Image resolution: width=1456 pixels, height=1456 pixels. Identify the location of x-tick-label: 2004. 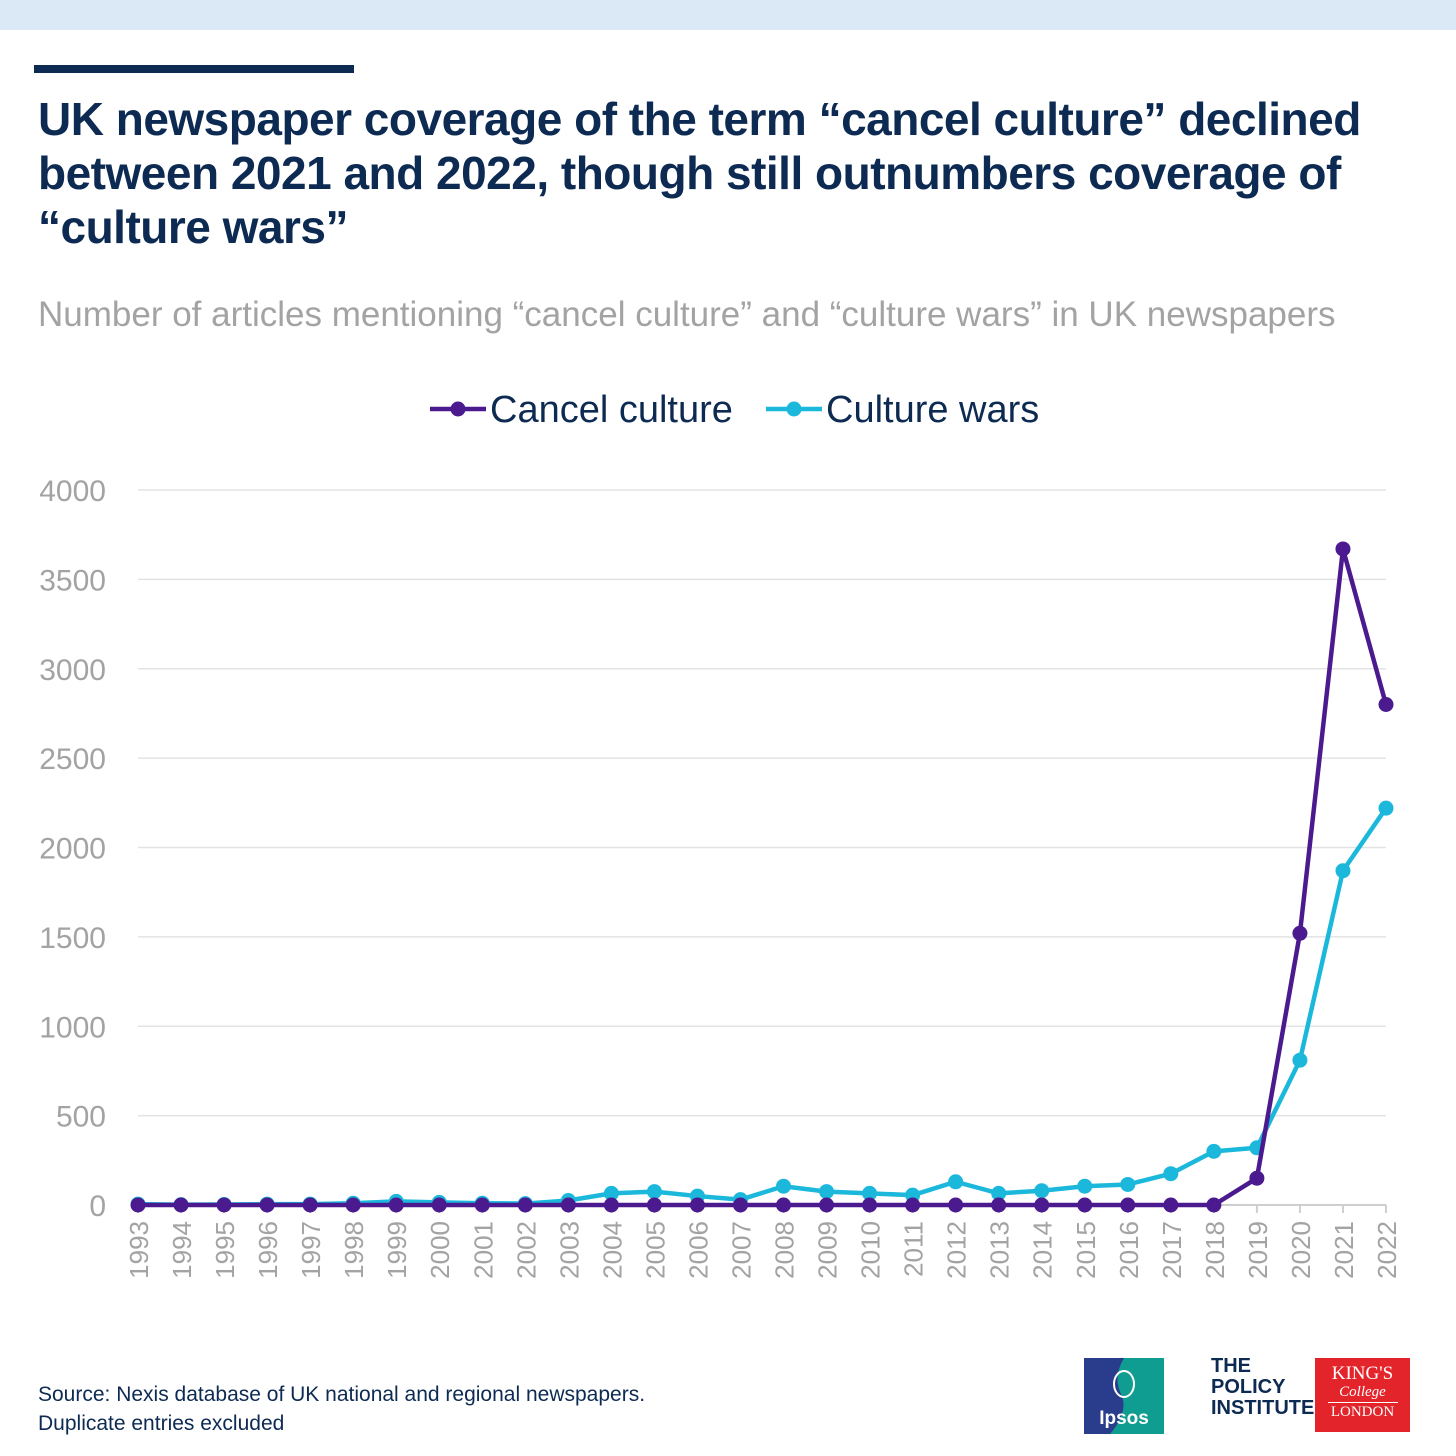
(612, 1250).